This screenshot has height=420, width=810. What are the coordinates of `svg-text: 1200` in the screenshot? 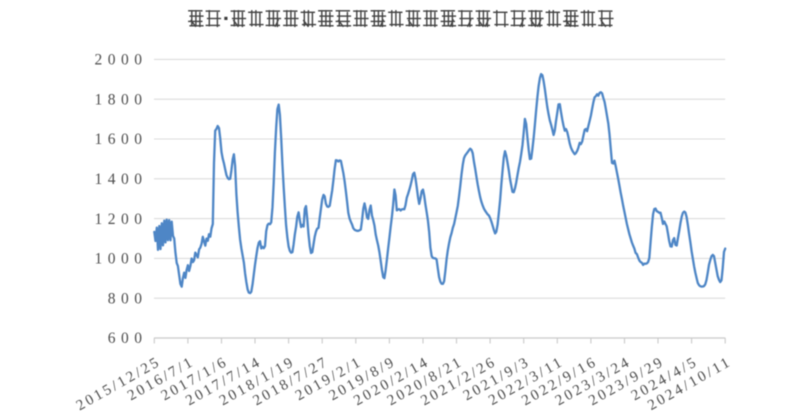 It's located at (121, 219).